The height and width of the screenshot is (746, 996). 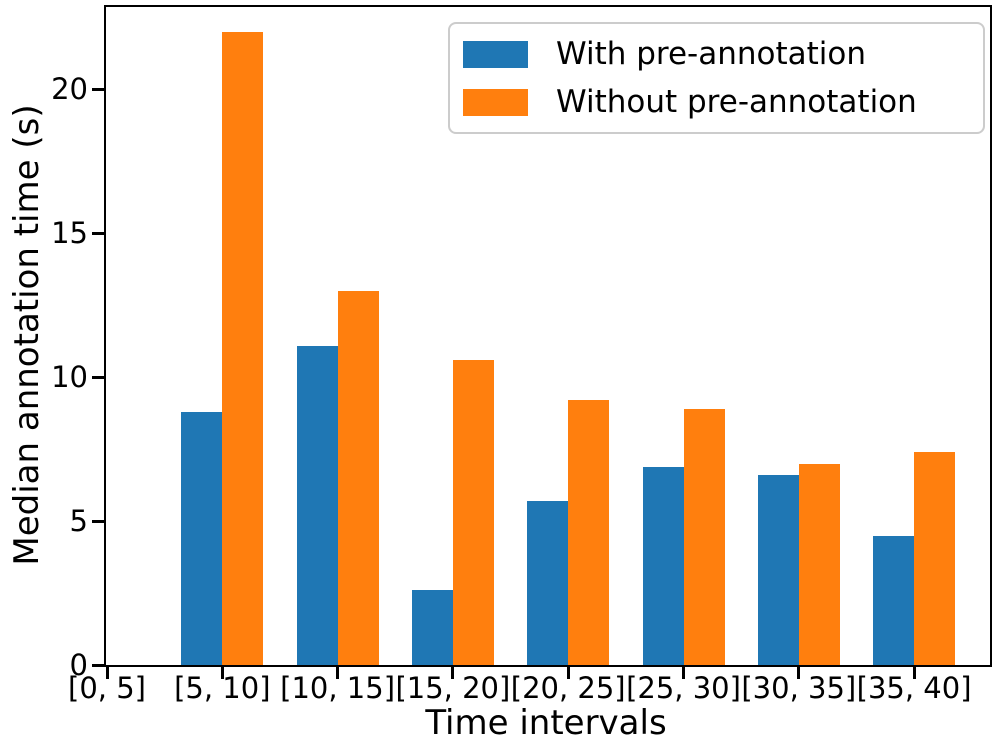 I want to click on x-tick-label-3: [15, 20], so click(x=453, y=688).